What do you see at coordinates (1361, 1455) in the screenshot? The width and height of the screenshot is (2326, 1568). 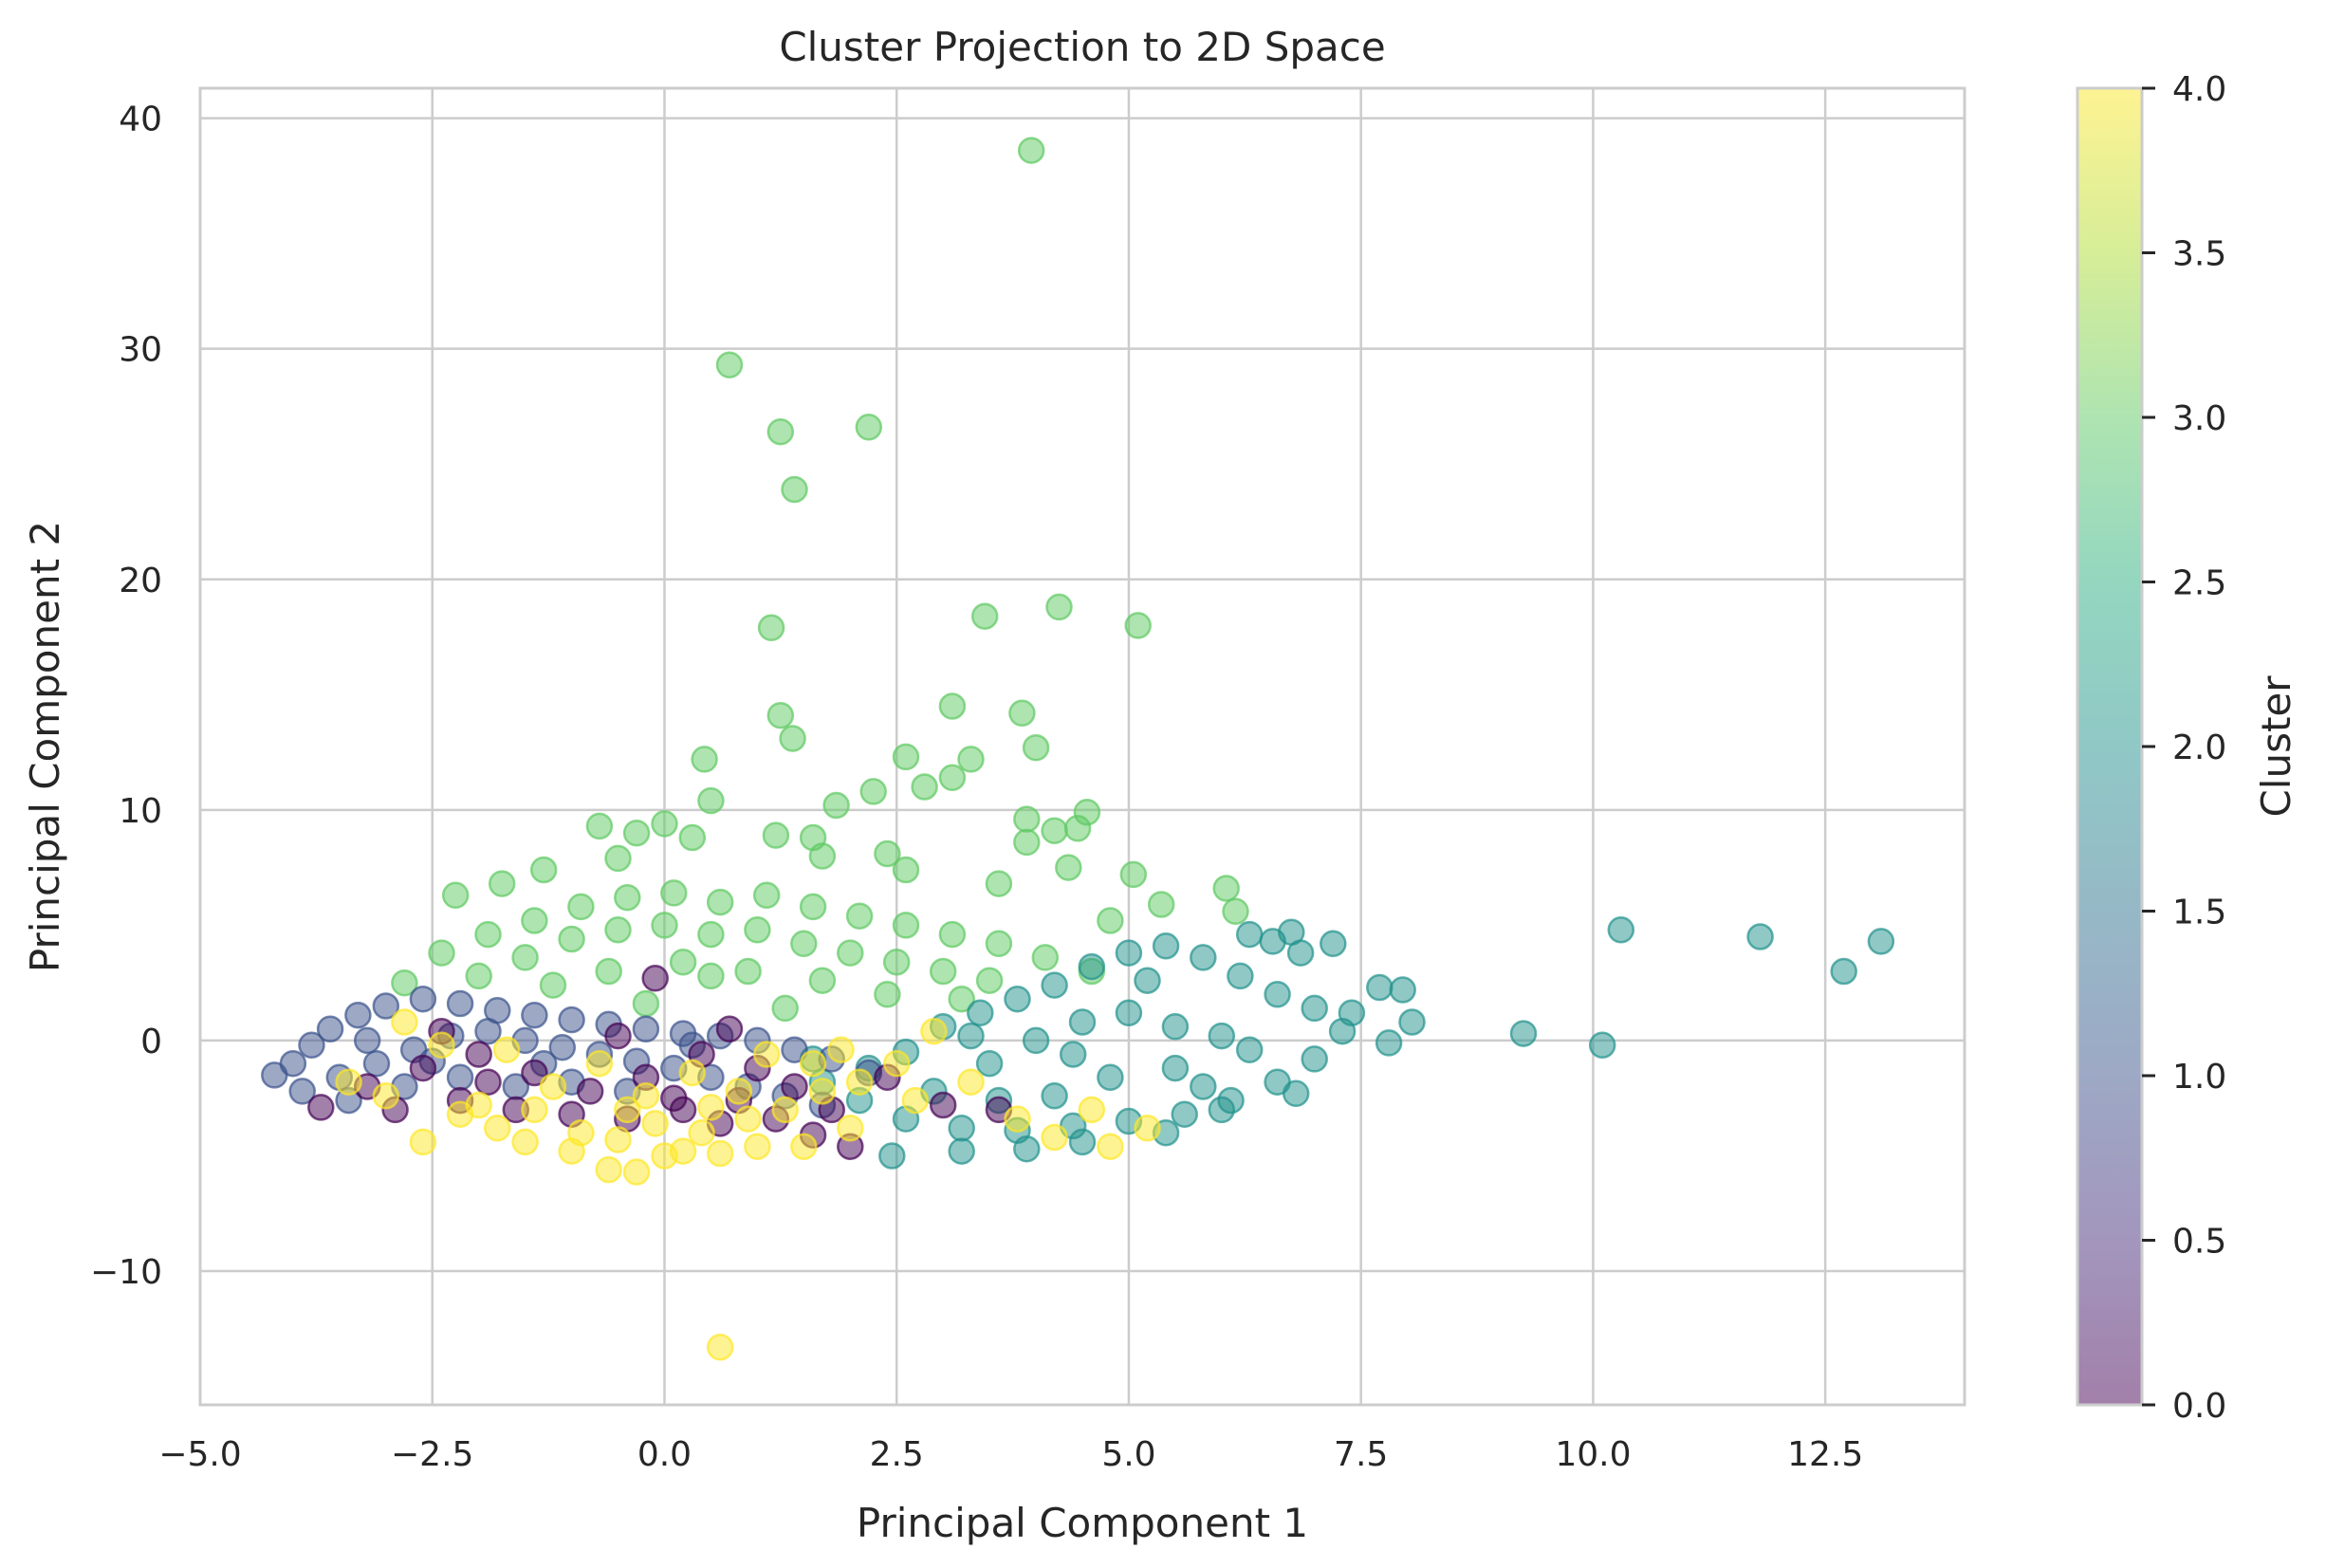 I see `x-tick-label: 7.5` at bounding box center [1361, 1455].